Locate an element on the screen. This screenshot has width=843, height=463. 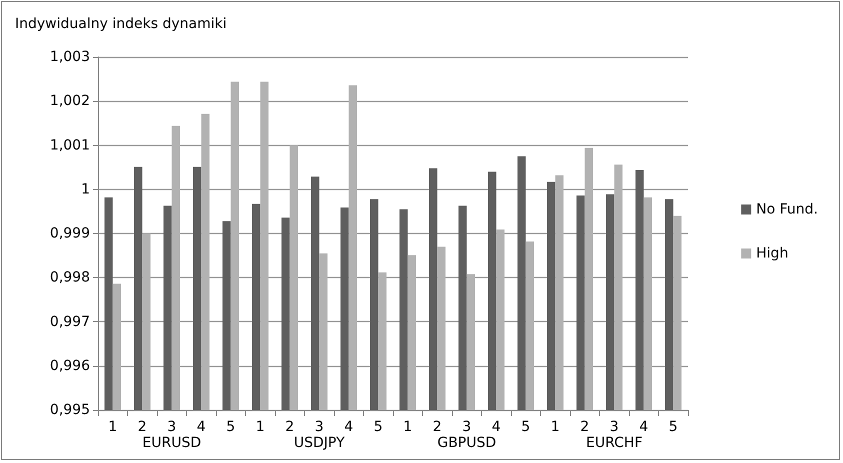
y-tick-label: 0,995 is located at coordinates (70, 410).